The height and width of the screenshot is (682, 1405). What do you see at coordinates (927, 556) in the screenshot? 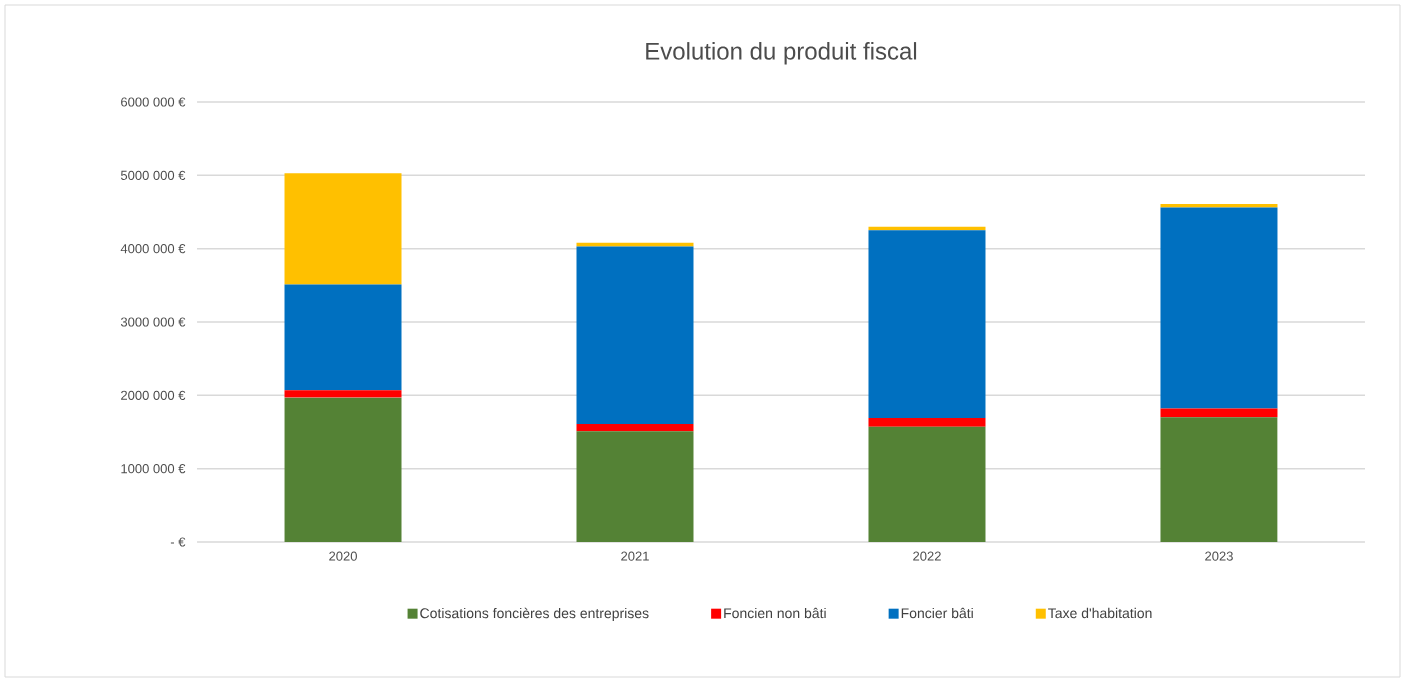
I see `x-tick-label: 2022` at bounding box center [927, 556].